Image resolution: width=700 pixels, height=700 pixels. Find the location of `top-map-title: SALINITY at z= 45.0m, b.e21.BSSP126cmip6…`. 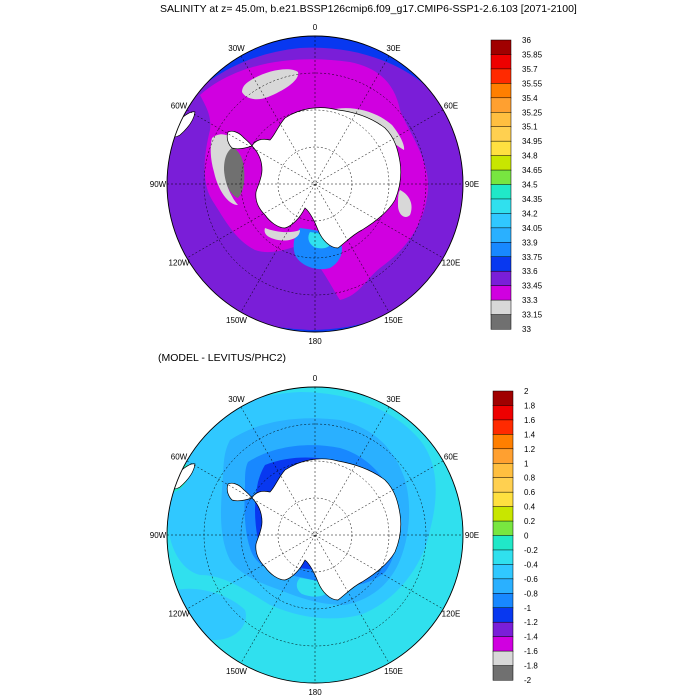

top-map-title: SALINITY at z= 45.0m, b.e21.BSSP126cmip6… is located at coordinates (368, 9).